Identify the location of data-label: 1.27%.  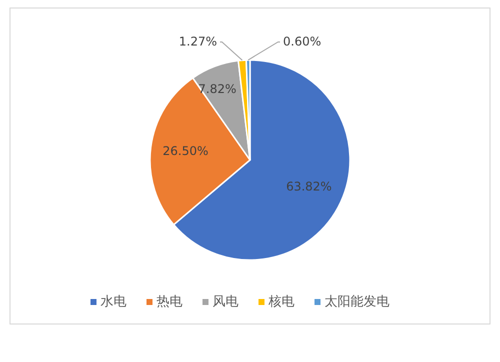
(197, 41).